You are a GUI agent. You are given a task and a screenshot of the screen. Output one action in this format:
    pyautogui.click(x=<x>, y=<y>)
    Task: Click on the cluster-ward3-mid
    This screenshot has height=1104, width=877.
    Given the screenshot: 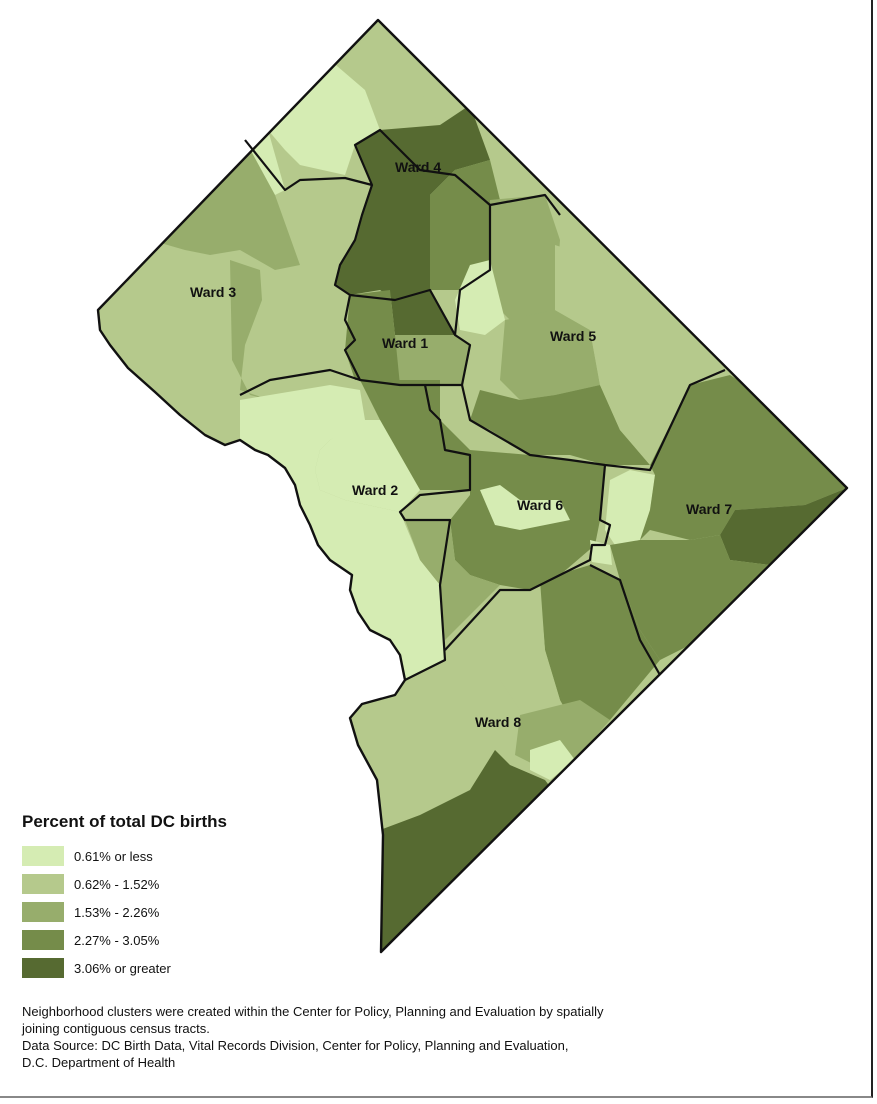 What is the action you would take?
    pyautogui.click(x=250, y=330)
    